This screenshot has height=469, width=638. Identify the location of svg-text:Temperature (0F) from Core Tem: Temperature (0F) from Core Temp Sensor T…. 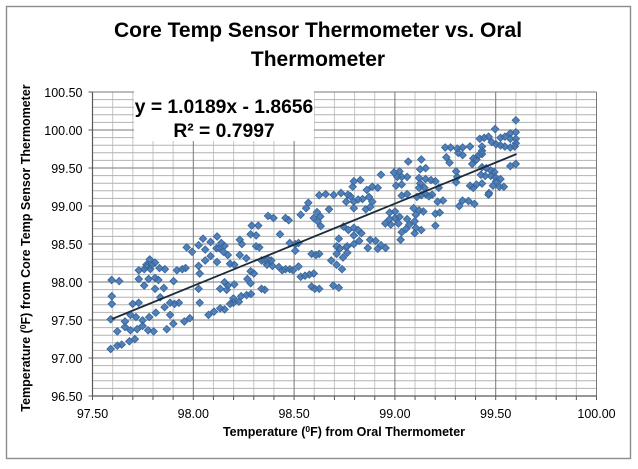
(25, 247).